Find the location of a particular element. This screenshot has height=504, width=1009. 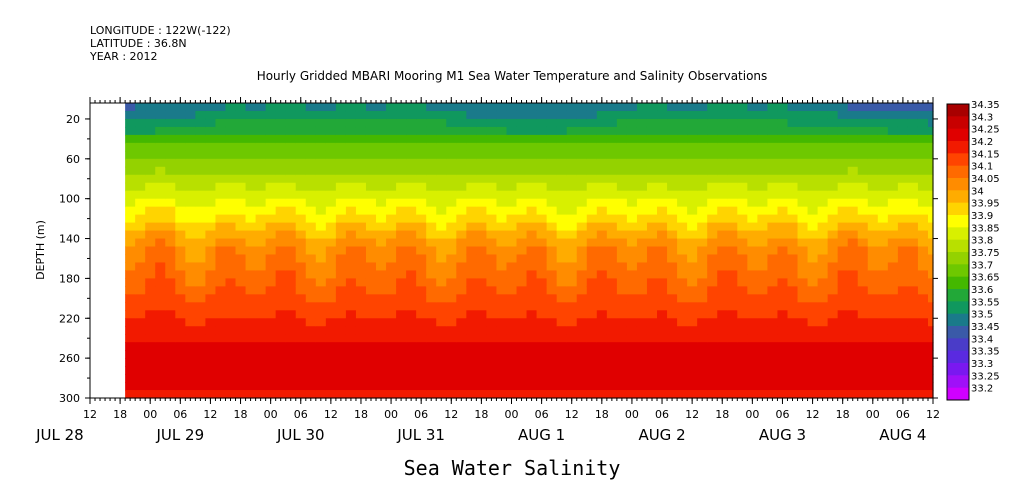

colorbar-label: 33.25 is located at coordinates (985, 376).